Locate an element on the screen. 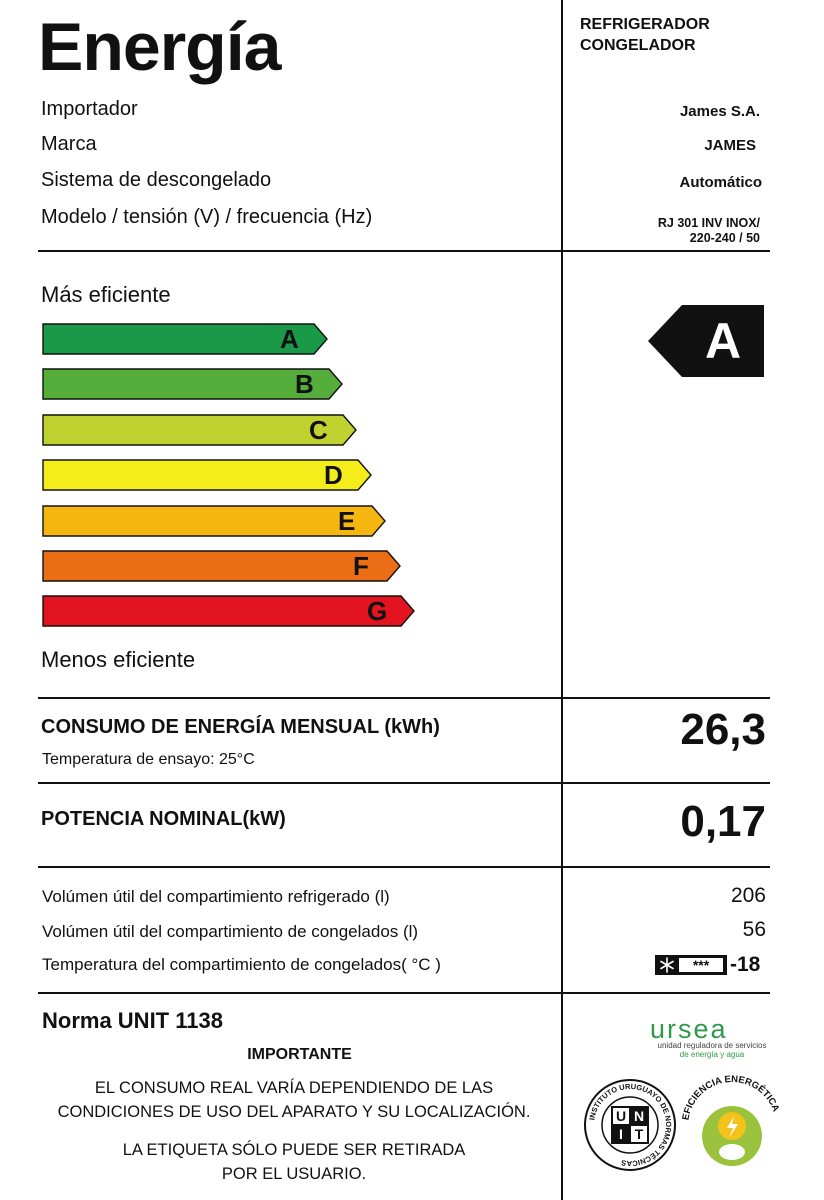 The image size is (824, 1200). divider-specs is located at coordinates (404, 251).